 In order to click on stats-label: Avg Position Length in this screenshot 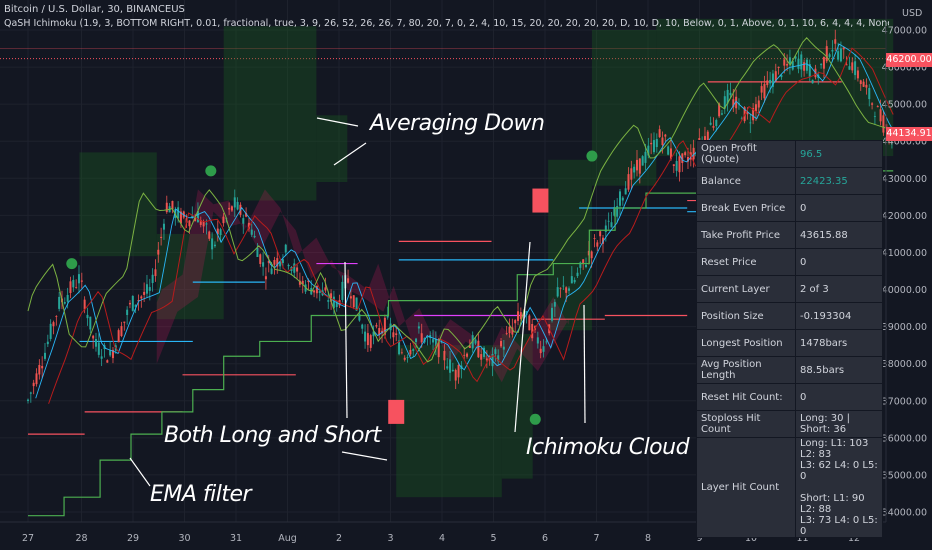, I will do `click(746, 370)`.